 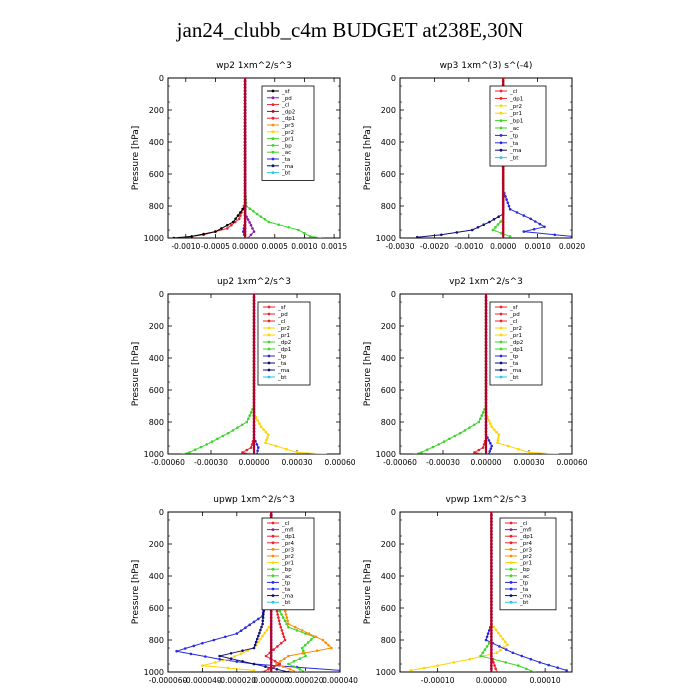 I want to click on legend-label: _ac, so click(x=286, y=153).